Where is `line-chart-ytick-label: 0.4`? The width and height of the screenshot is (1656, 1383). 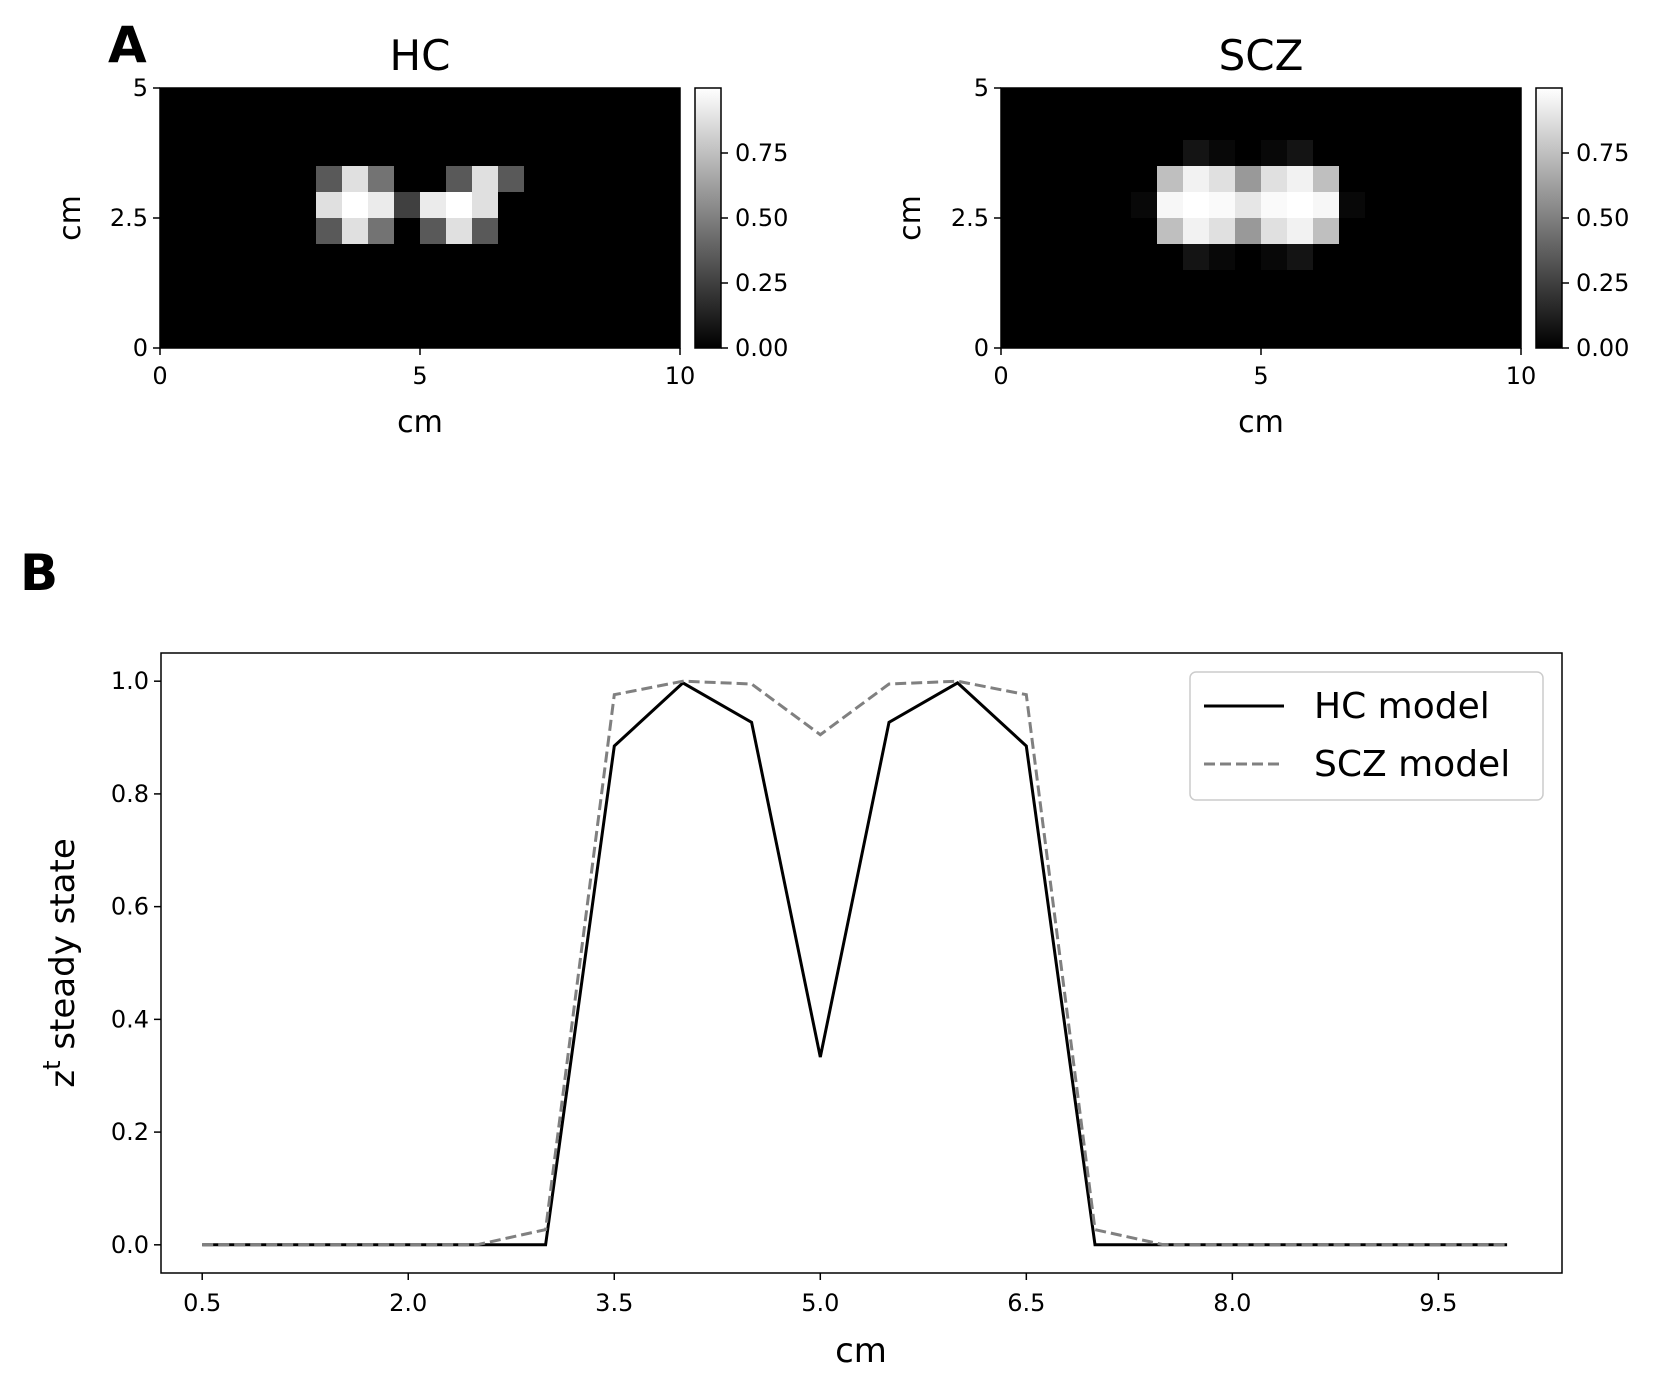
line-chart-ytick-label: 0.4 is located at coordinates (130, 1019).